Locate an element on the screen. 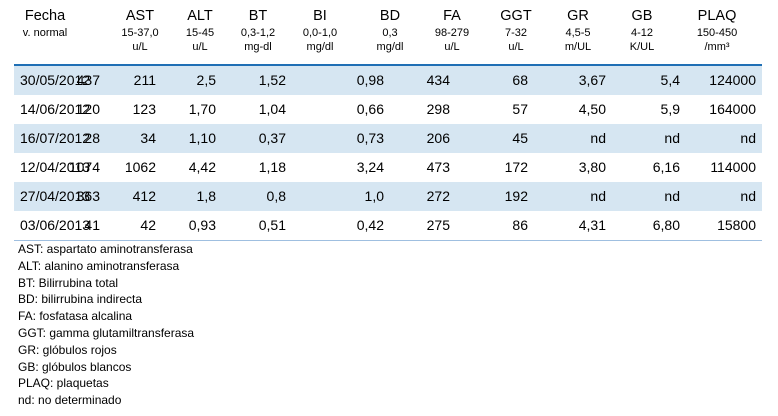 This screenshot has height=416, width=778. cell-gb: 6,80 is located at coordinates (666, 225).